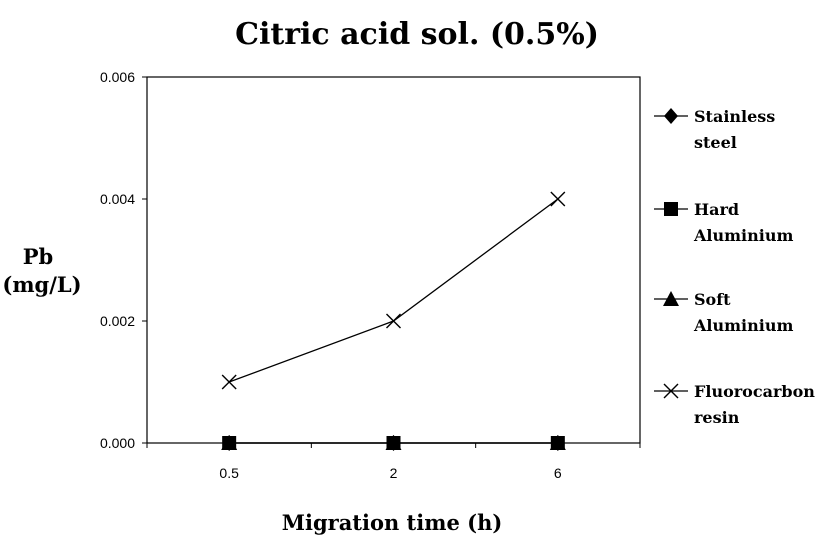  What do you see at coordinates (117, 321) in the screenshot?
I see `y-tick-label: 0.002` at bounding box center [117, 321].